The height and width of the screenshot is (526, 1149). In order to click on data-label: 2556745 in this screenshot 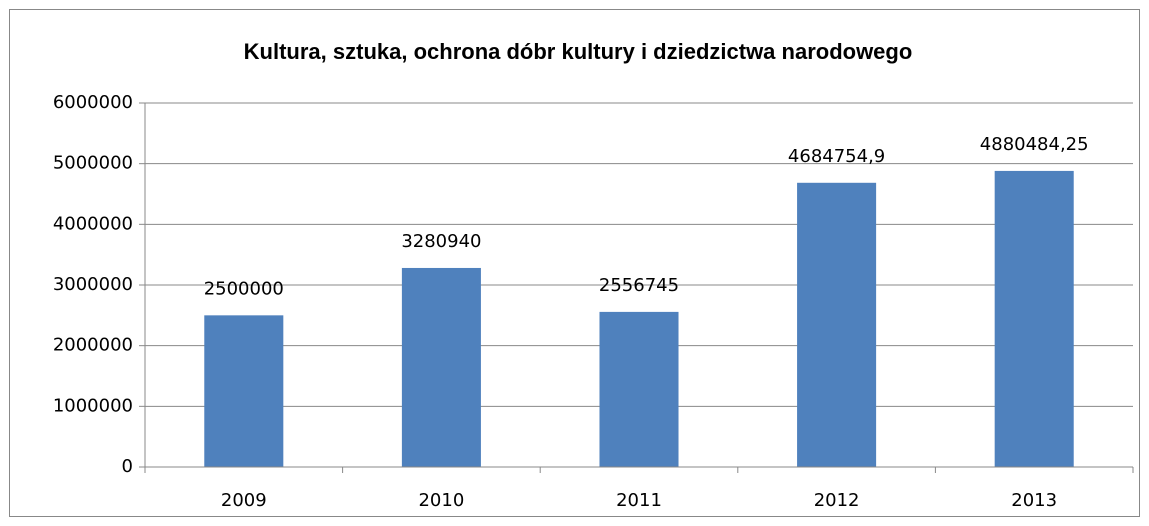, I will do `click(639, 285)`.